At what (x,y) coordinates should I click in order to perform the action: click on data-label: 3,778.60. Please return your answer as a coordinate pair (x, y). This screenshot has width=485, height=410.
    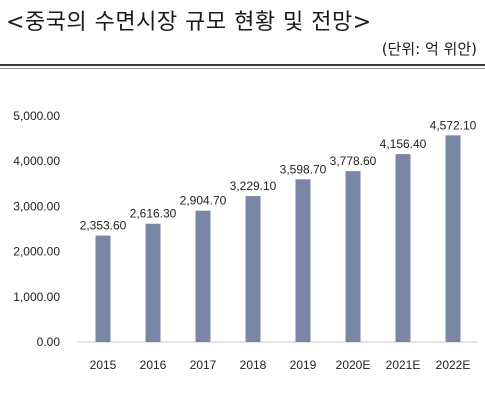
    Looking at the image, I should click on (353, 161).